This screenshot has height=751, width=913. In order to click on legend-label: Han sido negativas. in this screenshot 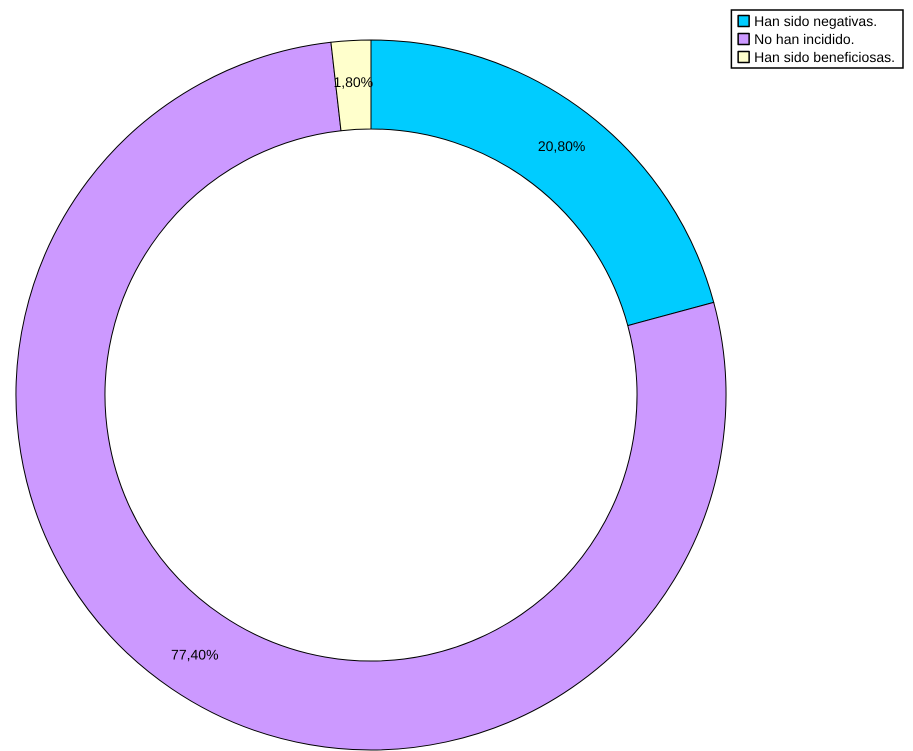, I will do `click(816, 21)`.